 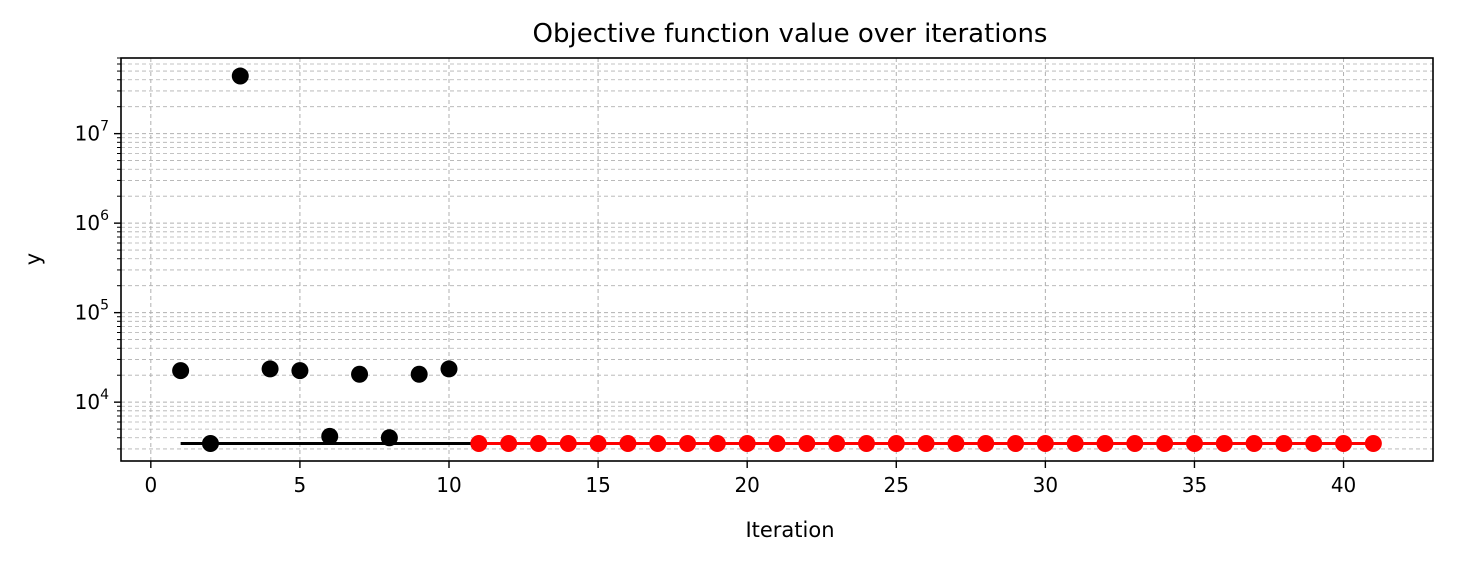 What do you see at coordinates (789, 530) in the screenshot?
I see `x-axis-label: Iteration` at bounding box center [789, 530].